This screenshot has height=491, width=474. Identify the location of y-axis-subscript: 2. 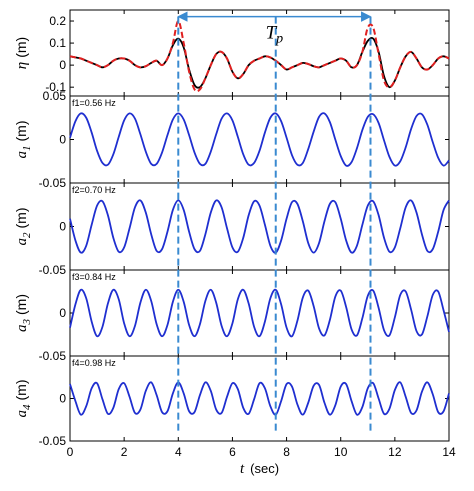
(27, 235).